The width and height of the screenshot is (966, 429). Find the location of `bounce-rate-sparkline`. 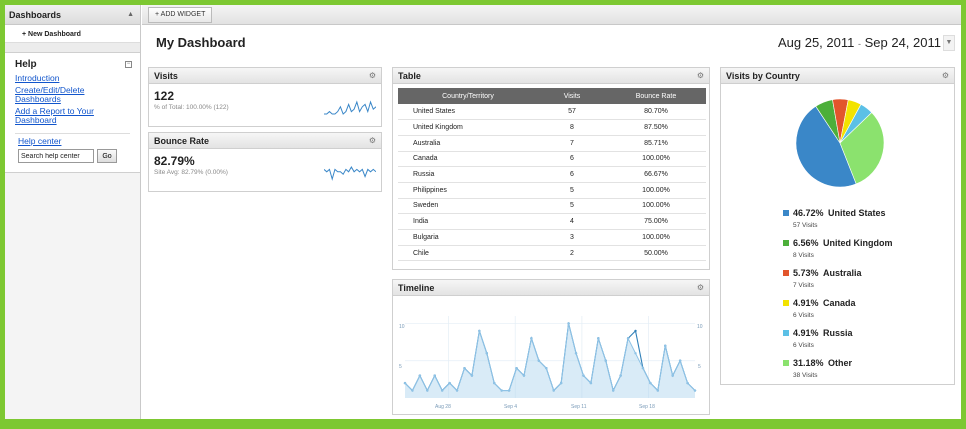

bounce-rate-sparkline is located at coordinates (350, 173).